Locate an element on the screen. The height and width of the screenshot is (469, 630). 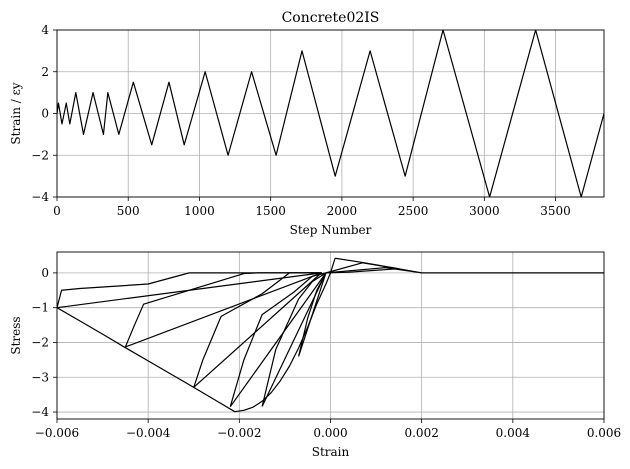
x-tick-label: 1500 is located at coordinates (270, 211).